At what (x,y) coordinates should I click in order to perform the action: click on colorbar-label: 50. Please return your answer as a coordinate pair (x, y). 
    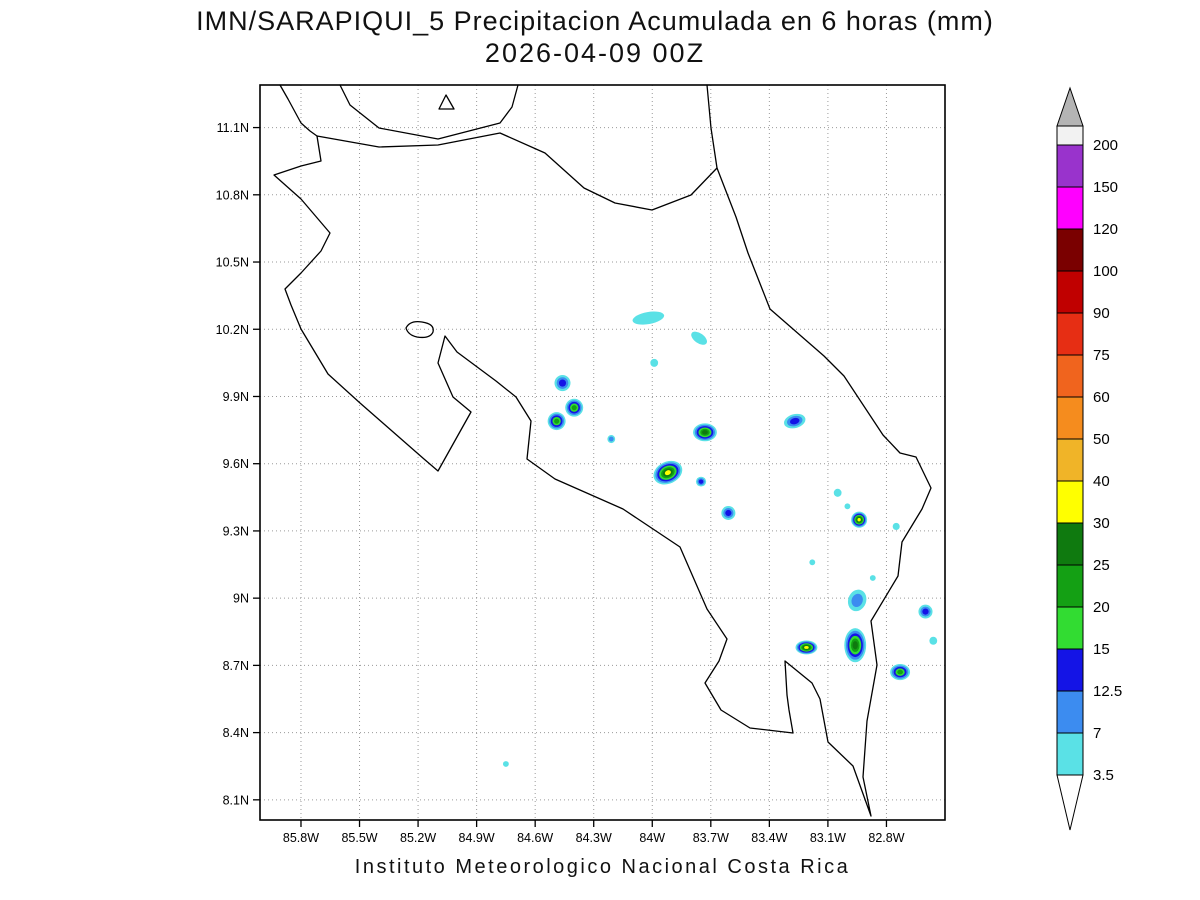
    Looking at the image, I should click on (1101, 439).